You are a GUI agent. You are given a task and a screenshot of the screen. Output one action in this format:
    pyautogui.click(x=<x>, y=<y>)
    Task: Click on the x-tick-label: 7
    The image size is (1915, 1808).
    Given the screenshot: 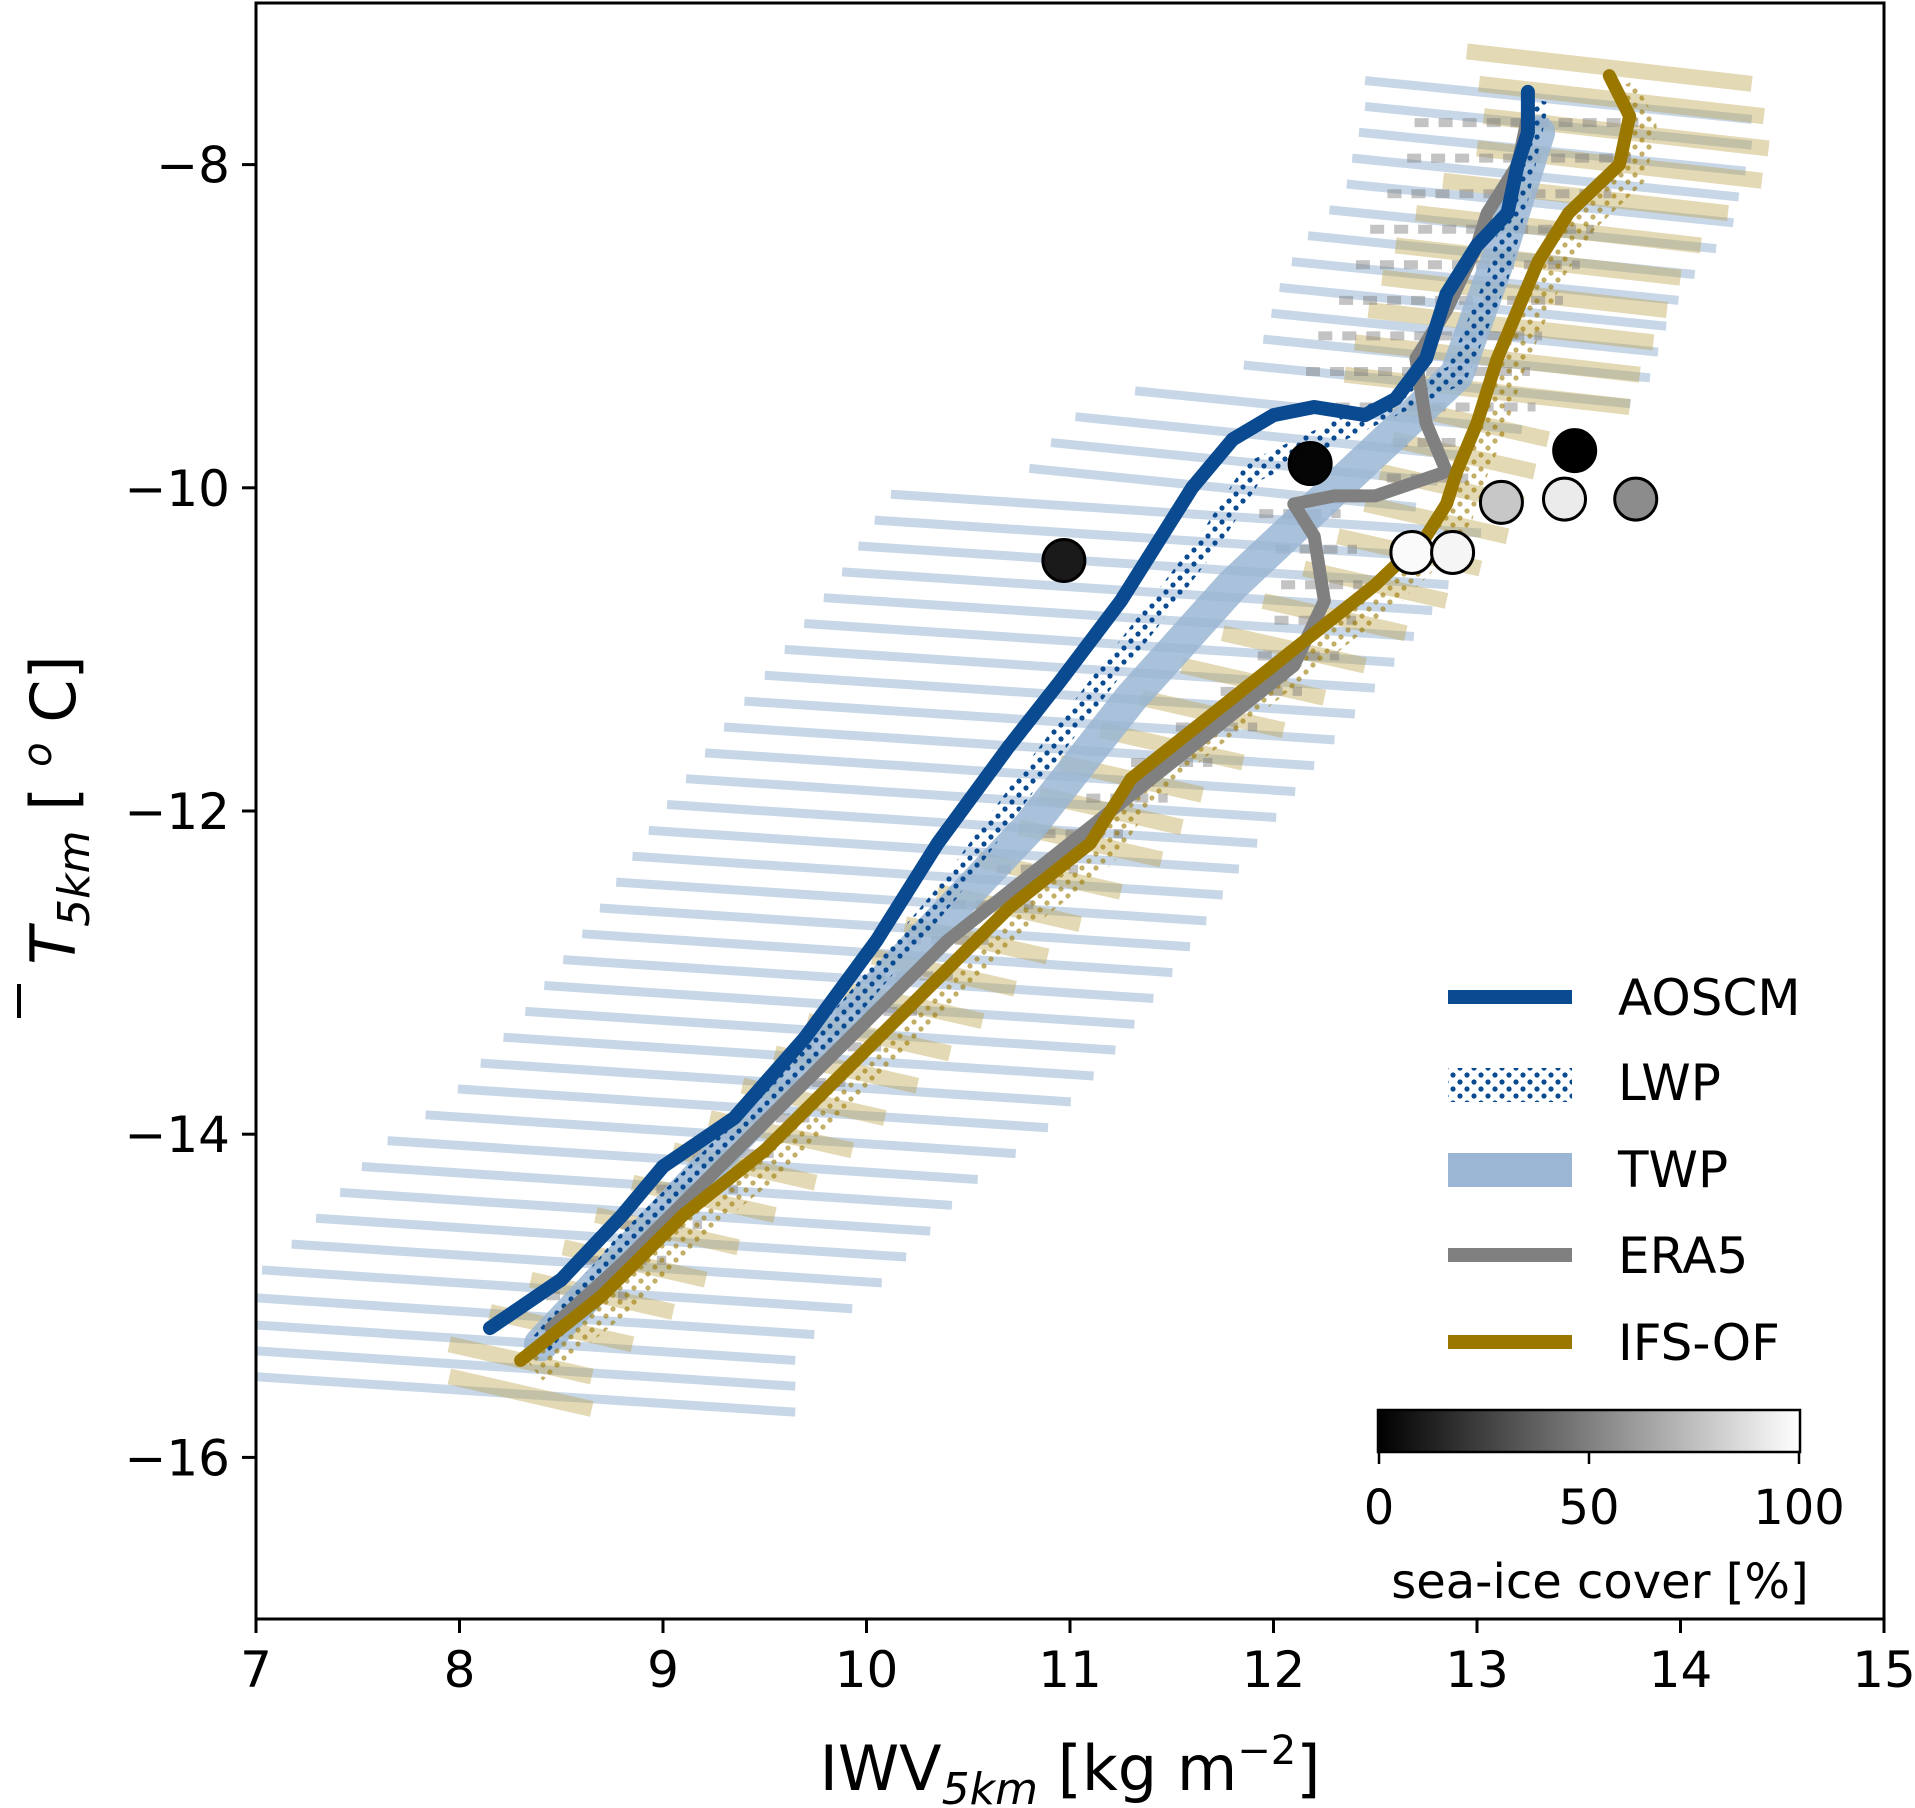 What is the action you would take?
    pyautogui.click(x=256, y=1670)
    